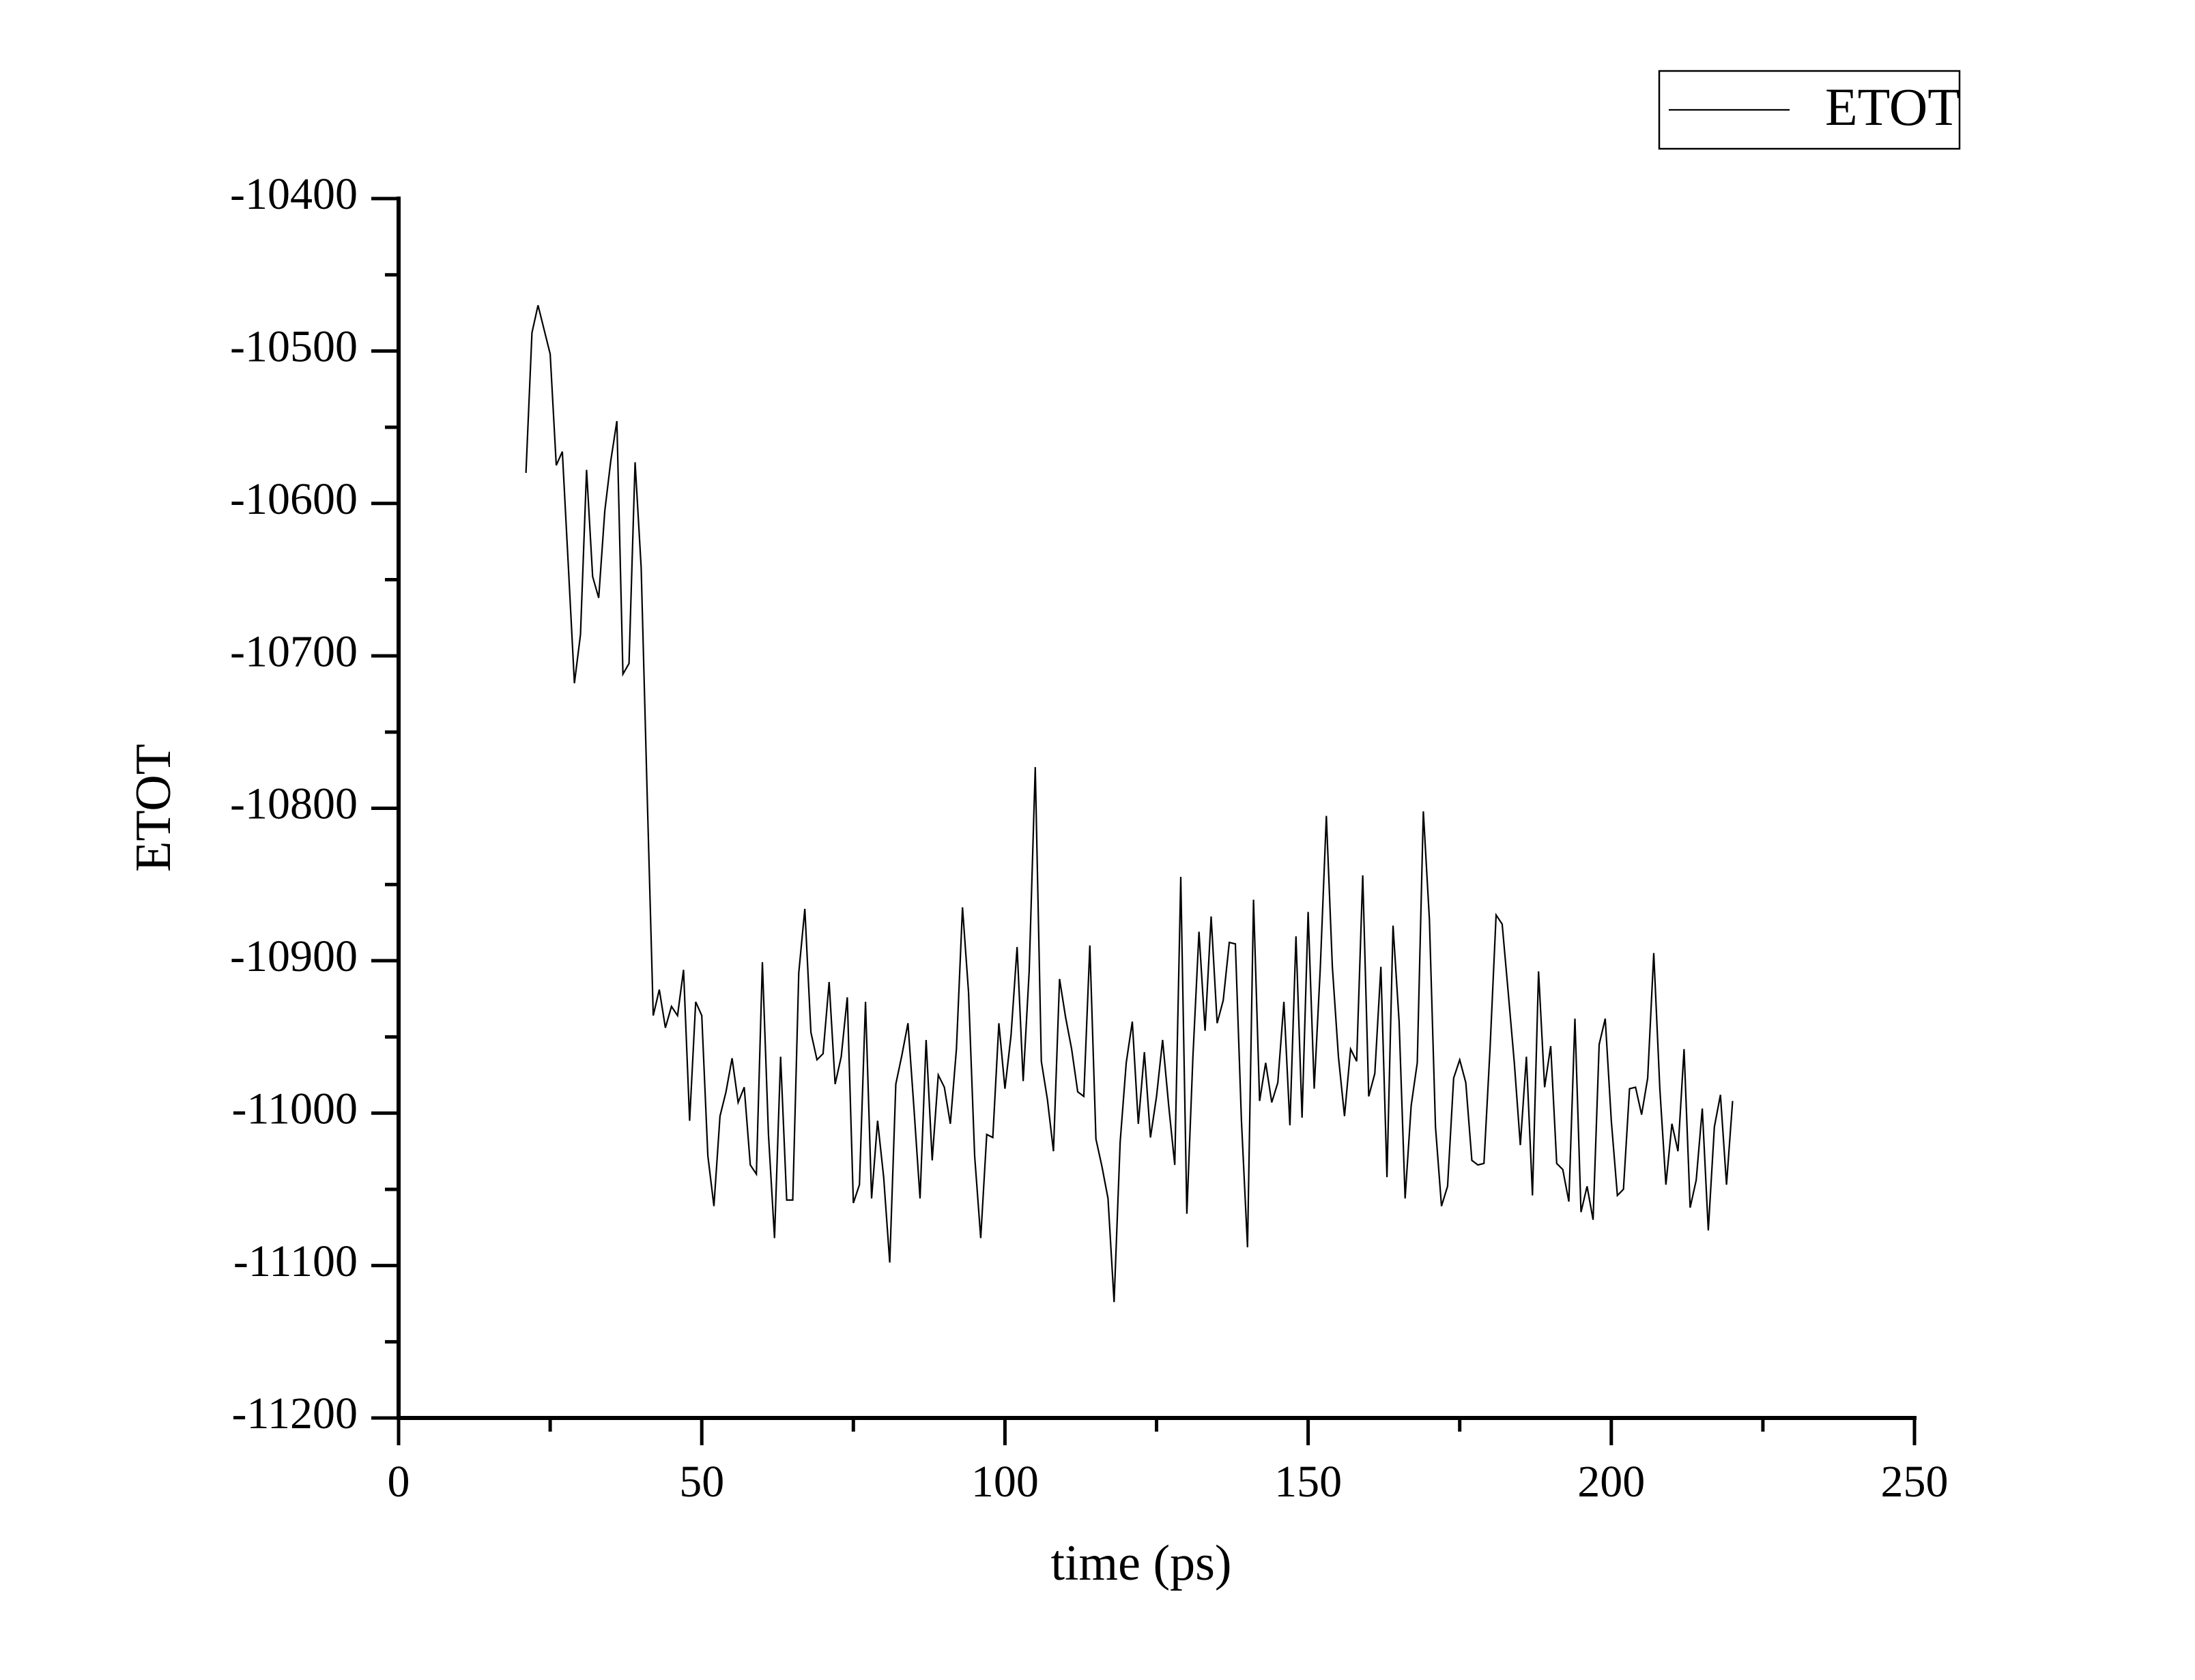 The width and height of the screenshot is (2195, 1680). What do you see at coordinates (1141, 1563) in the screenshot?
I see `x-axis-label: time (ps)` at bounding box center [1141, 1563].